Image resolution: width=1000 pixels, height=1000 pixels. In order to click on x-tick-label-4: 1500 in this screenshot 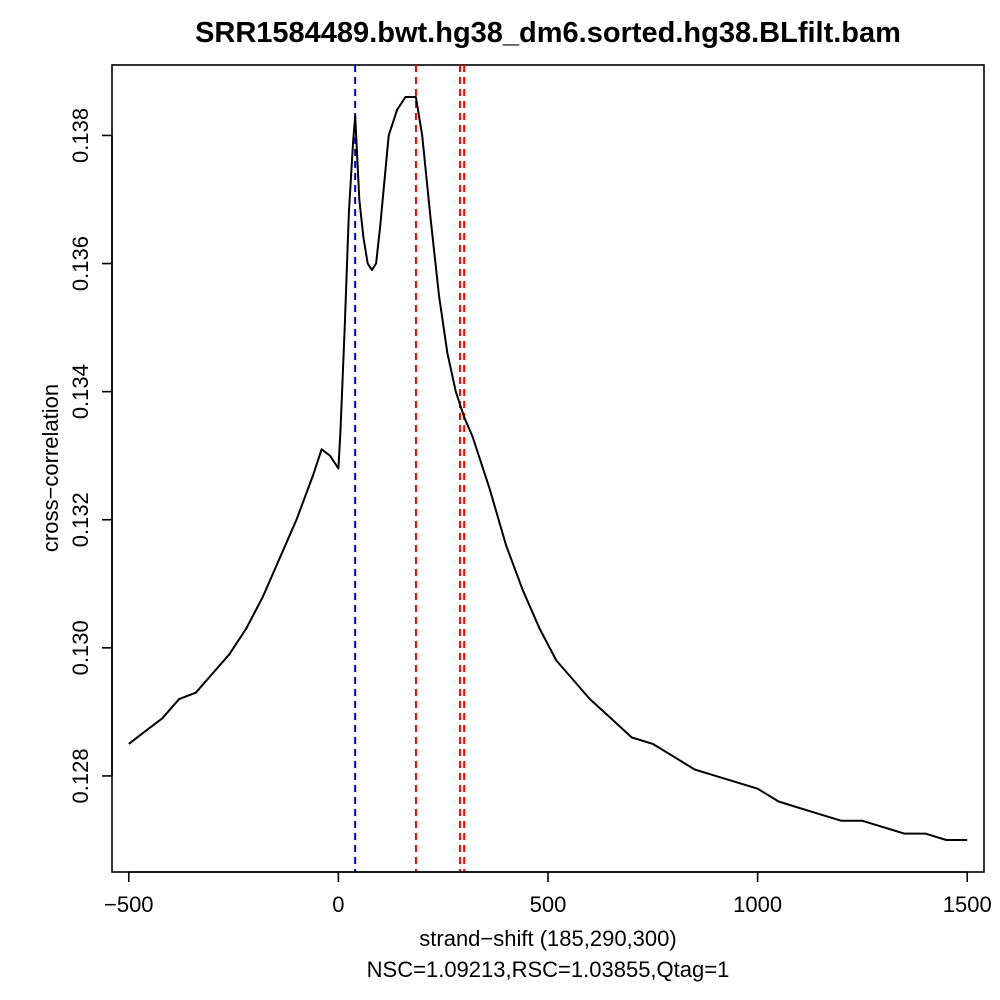, I will do `click(967, 904)`.